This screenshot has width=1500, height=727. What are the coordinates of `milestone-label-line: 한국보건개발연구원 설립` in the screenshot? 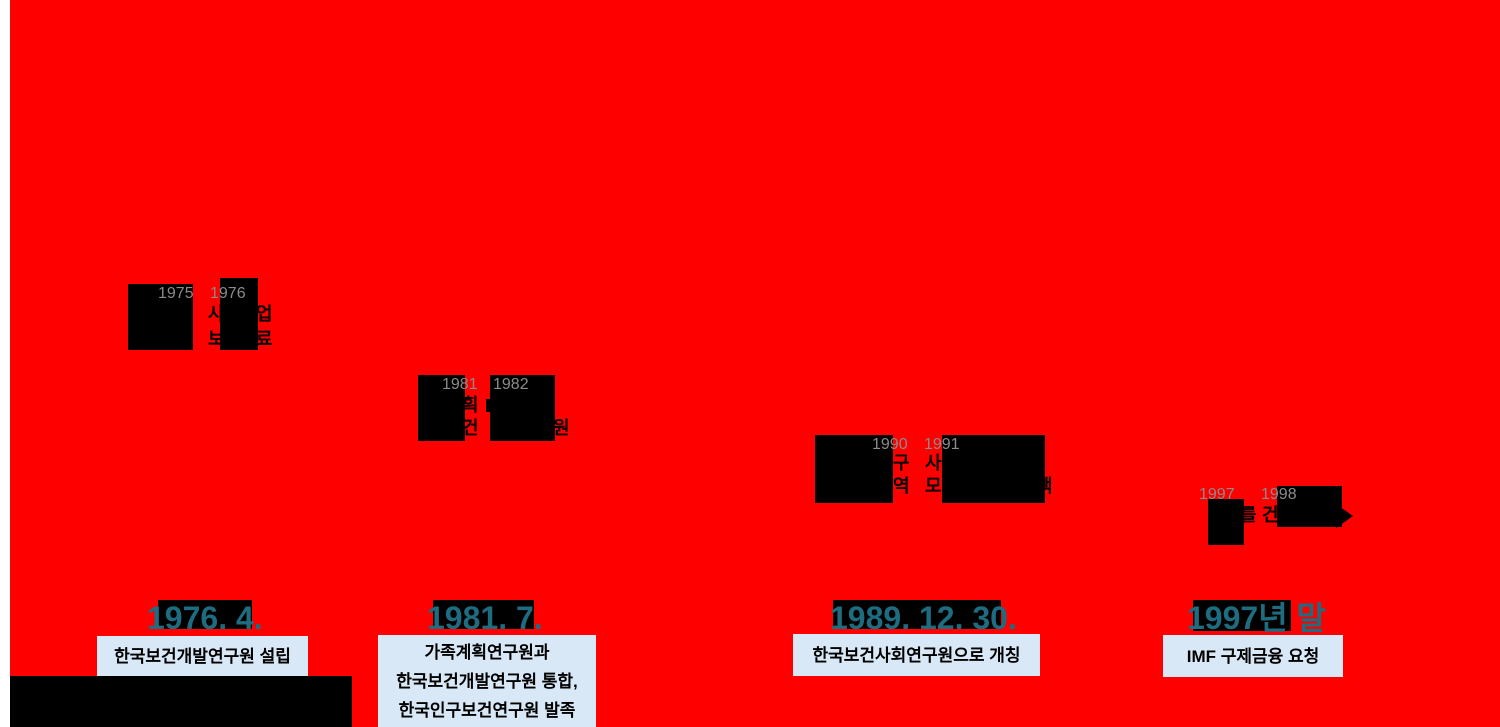 It's located at (202, 656).